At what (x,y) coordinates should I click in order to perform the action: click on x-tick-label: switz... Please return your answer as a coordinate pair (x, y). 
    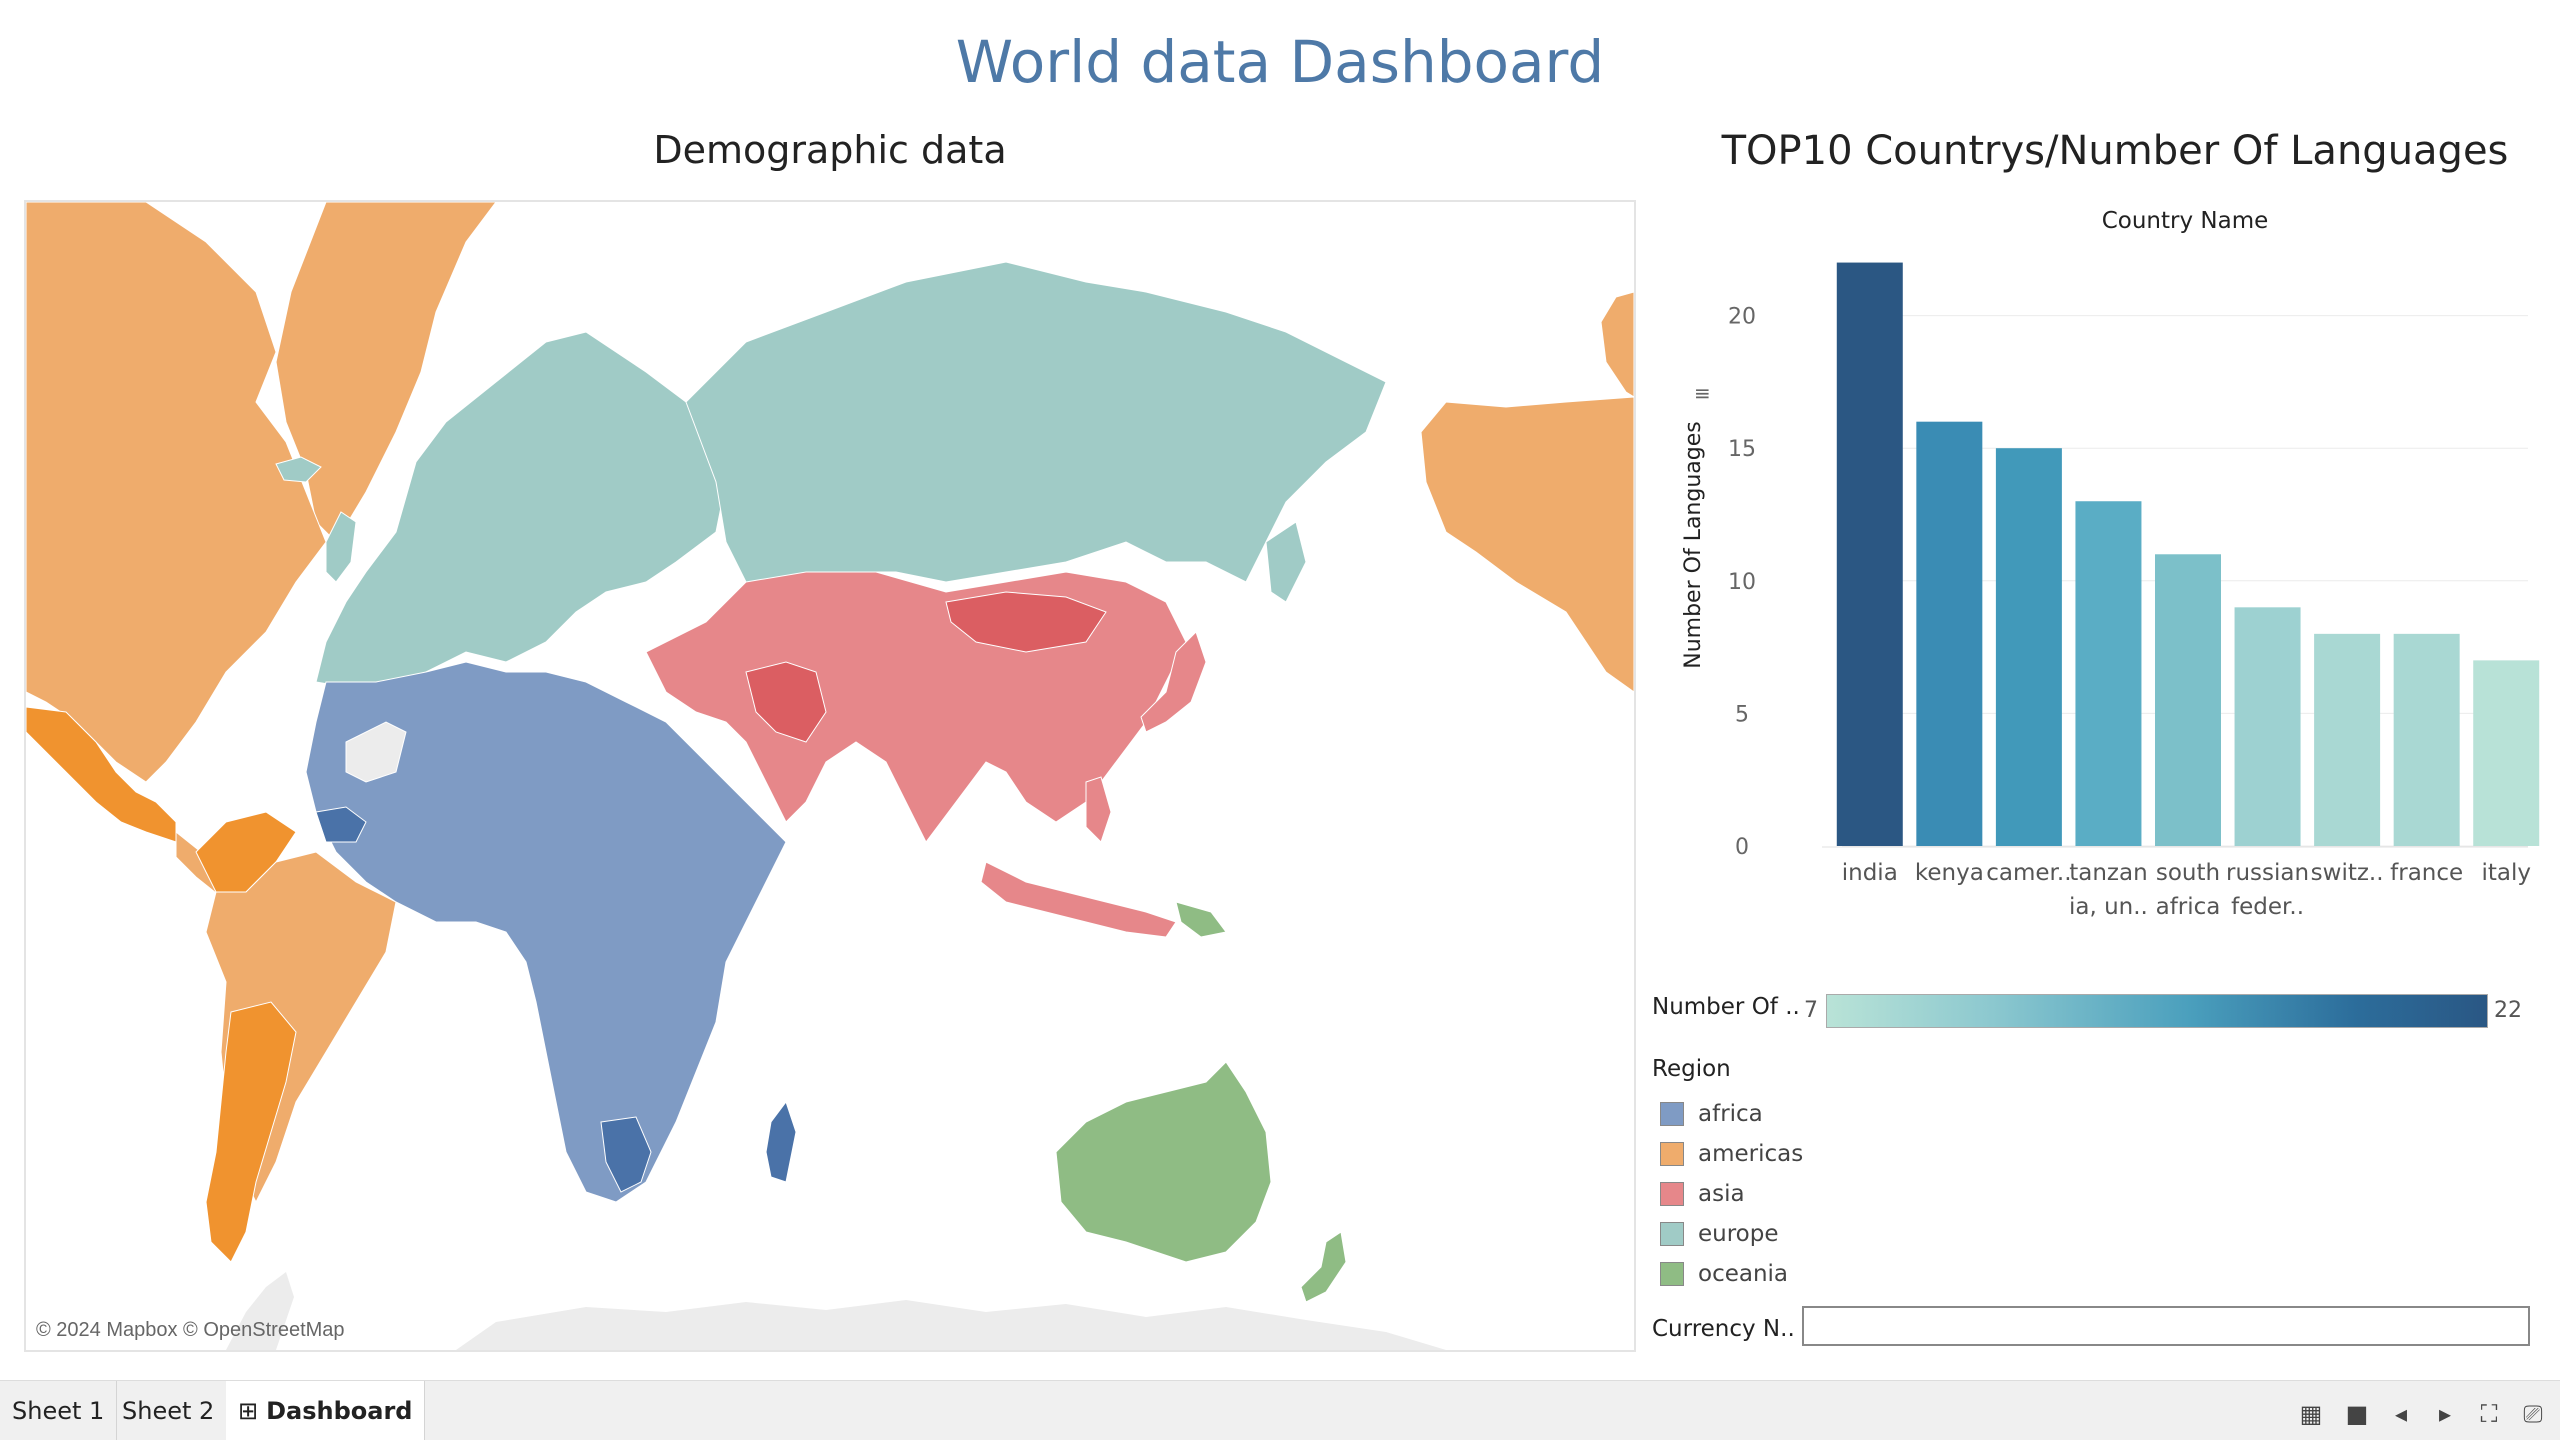
    Looking at the image, I should click on (2347, 873).